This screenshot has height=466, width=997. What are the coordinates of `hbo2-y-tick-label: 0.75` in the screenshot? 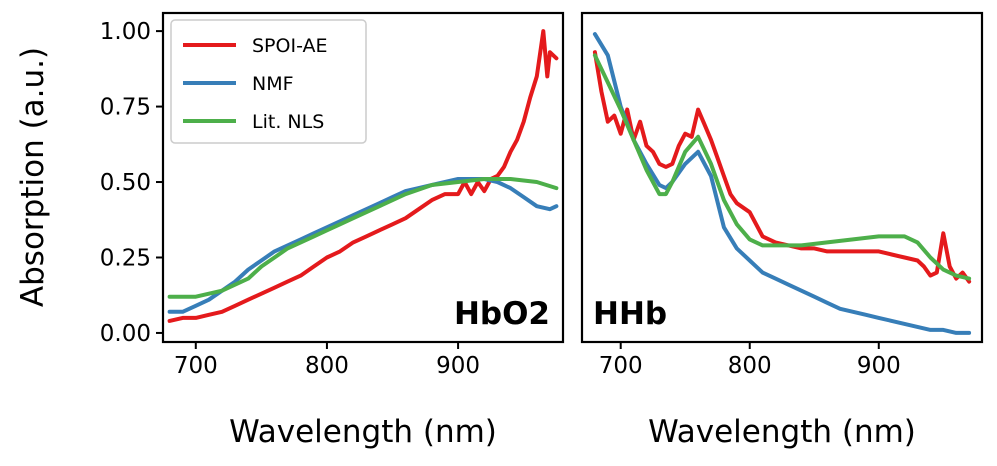 It's located at (125, 108).